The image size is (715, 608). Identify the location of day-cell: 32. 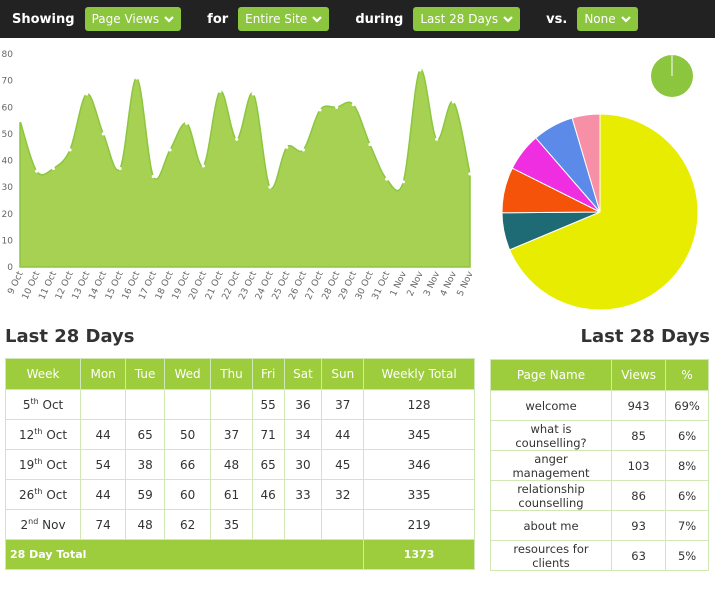
(343, 494).